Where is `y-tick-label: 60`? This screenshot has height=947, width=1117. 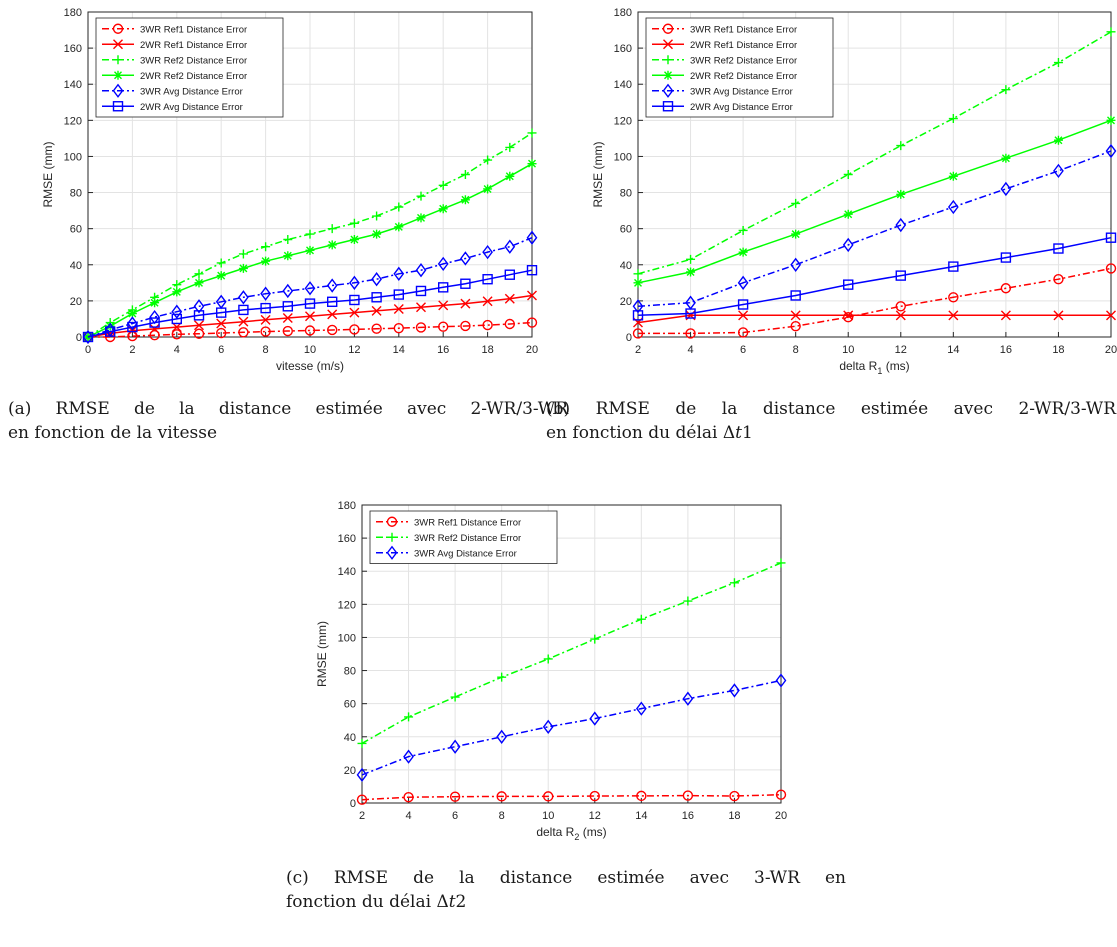 y-tick-label: 60 is located at coordinates (350, 705).